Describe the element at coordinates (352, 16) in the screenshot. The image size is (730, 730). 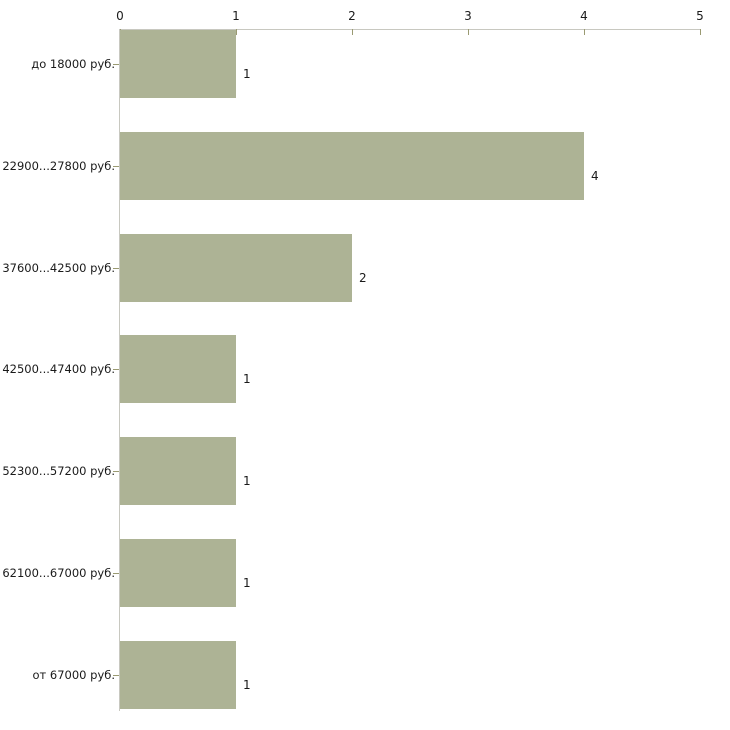
I see `x-tick-label: 2` at that location.